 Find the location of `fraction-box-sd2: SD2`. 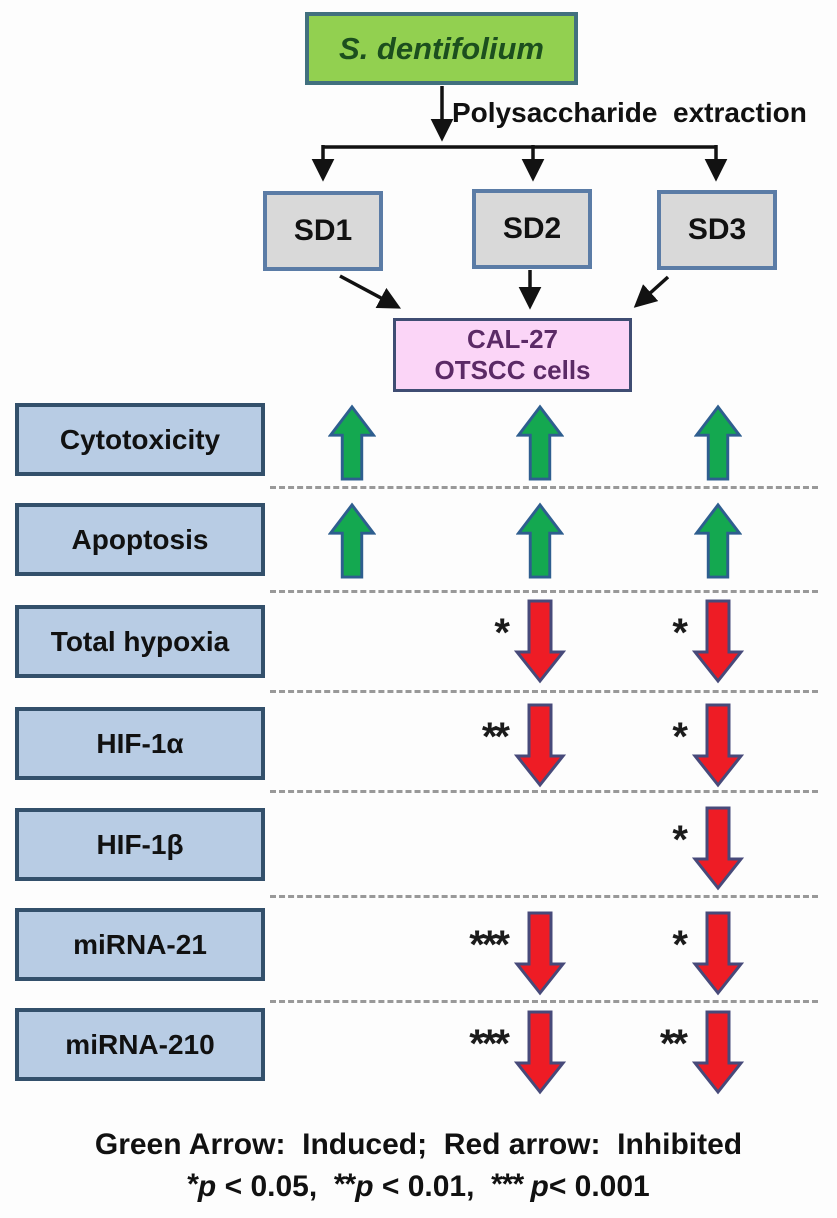

fraction-box-sd2: SD2 is located at coordinates (532, 229).